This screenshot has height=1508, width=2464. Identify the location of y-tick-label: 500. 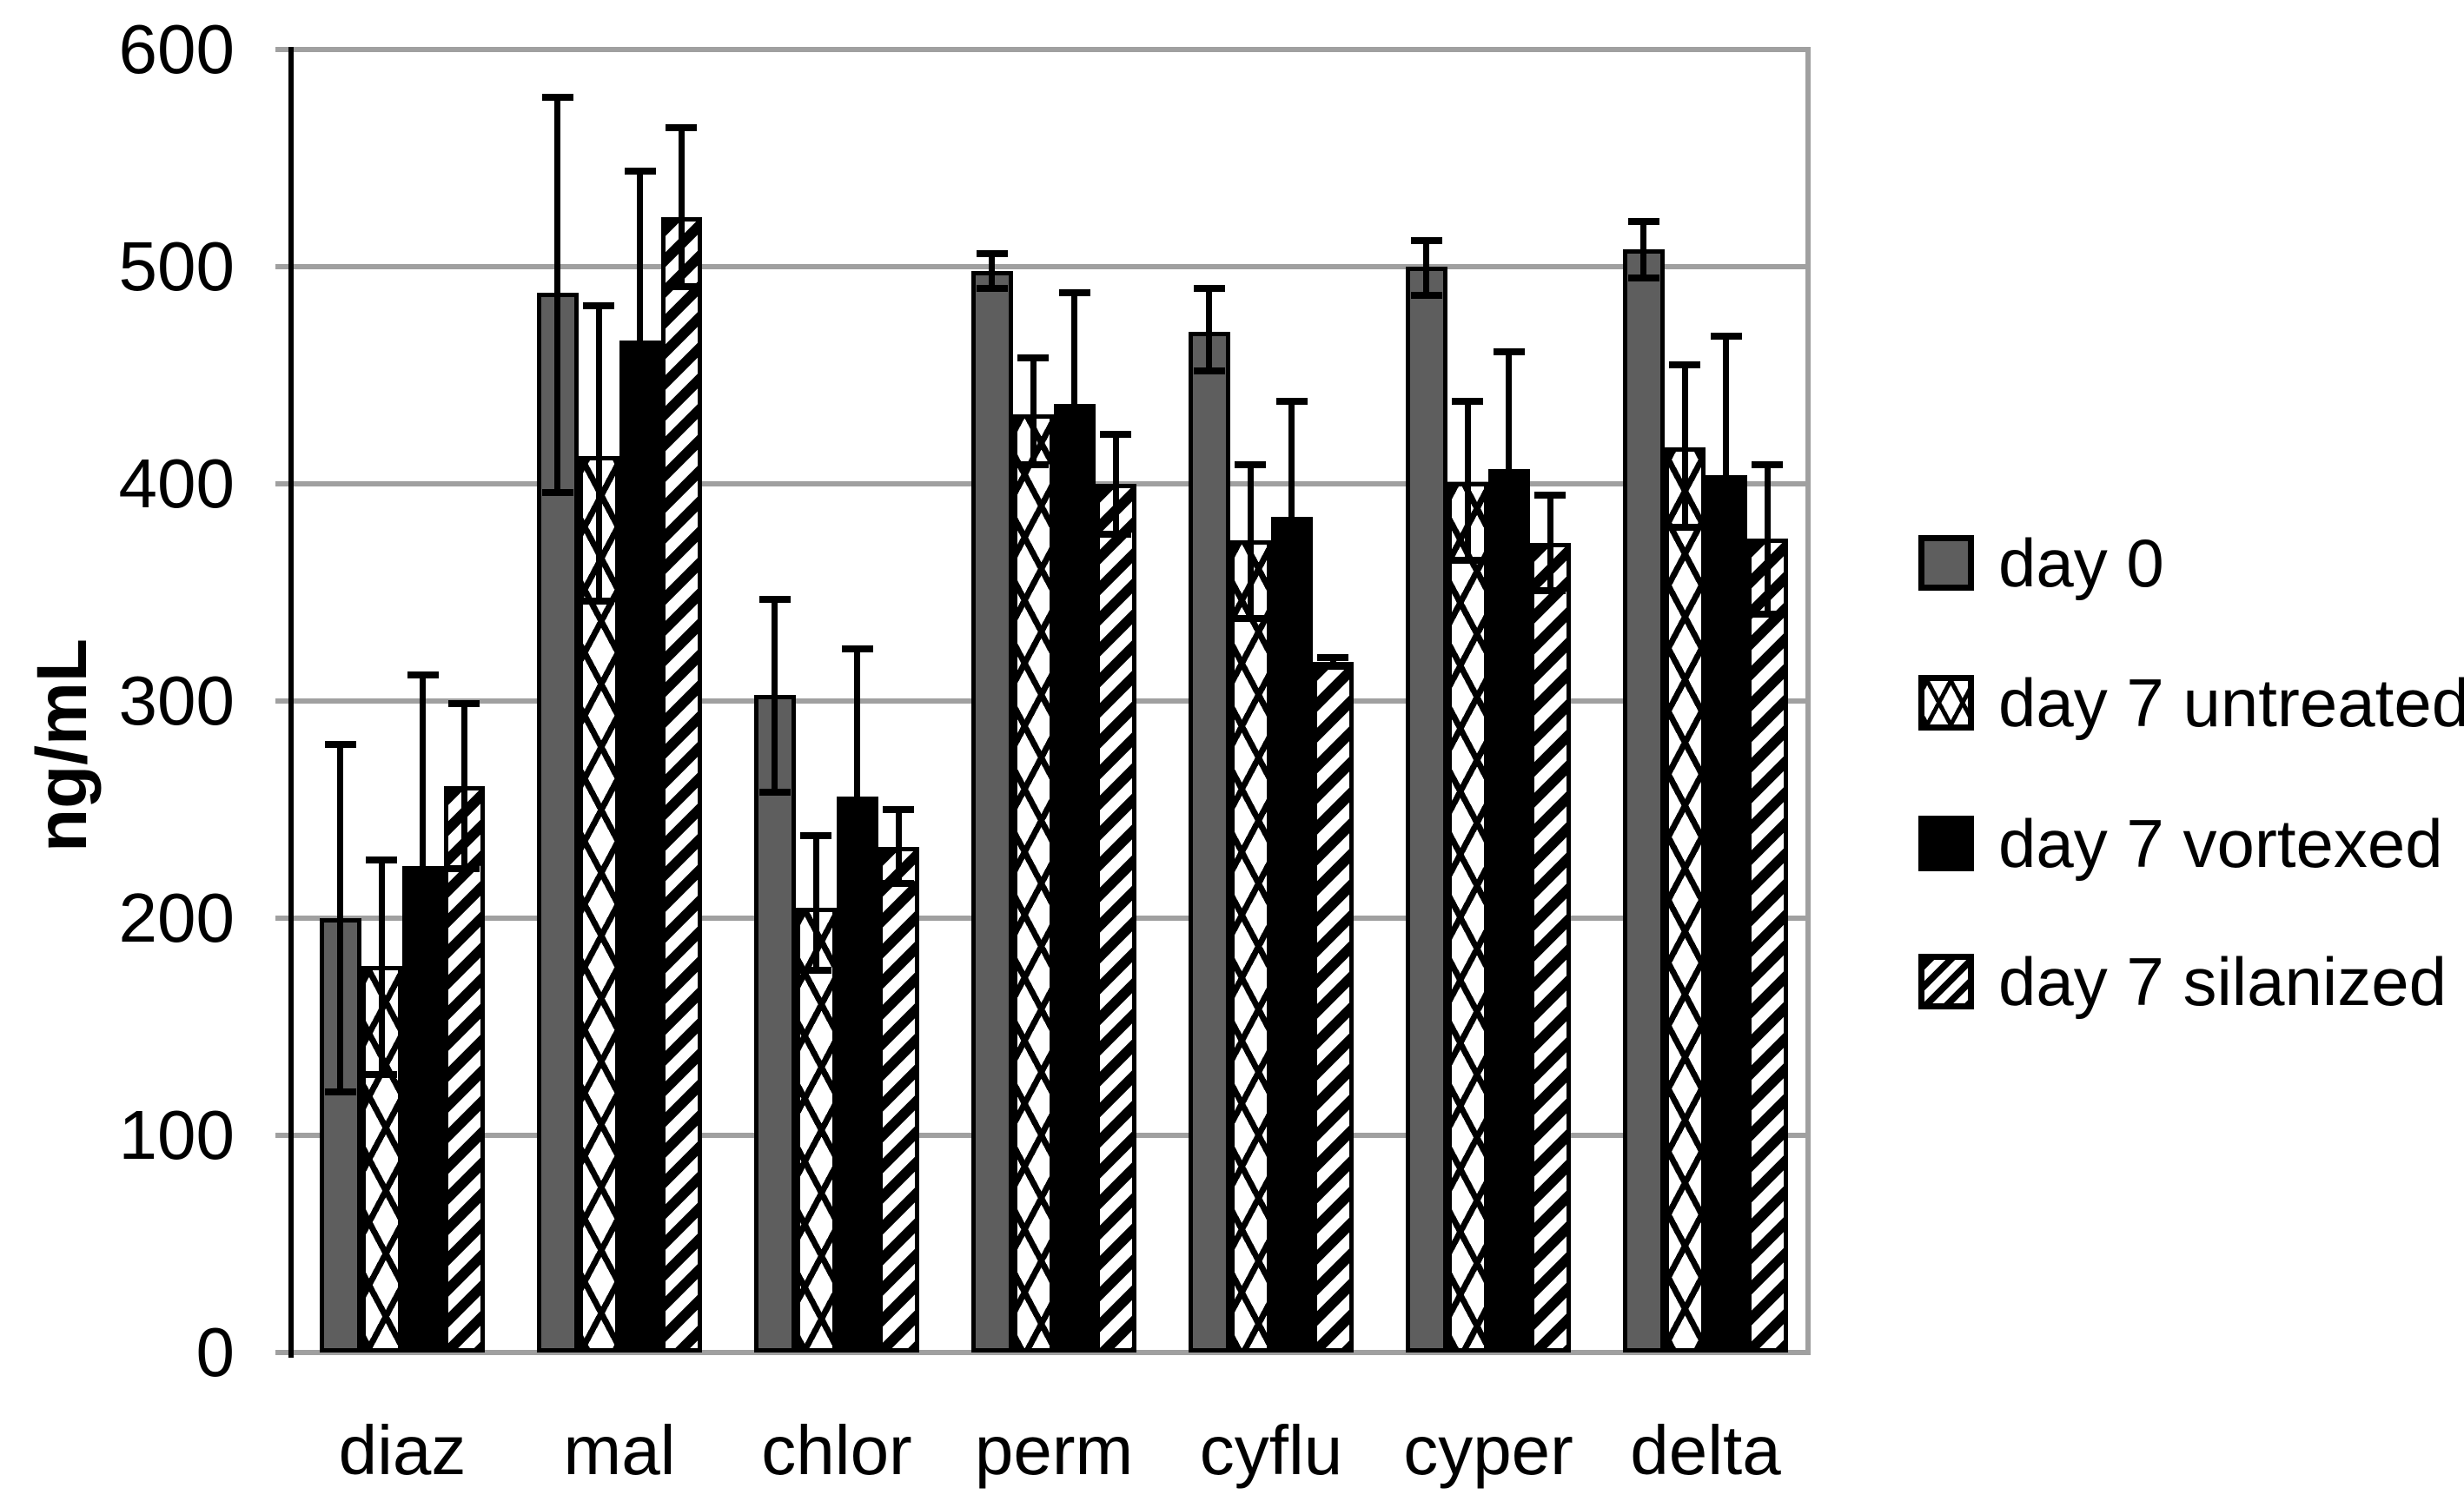
(176, 266).